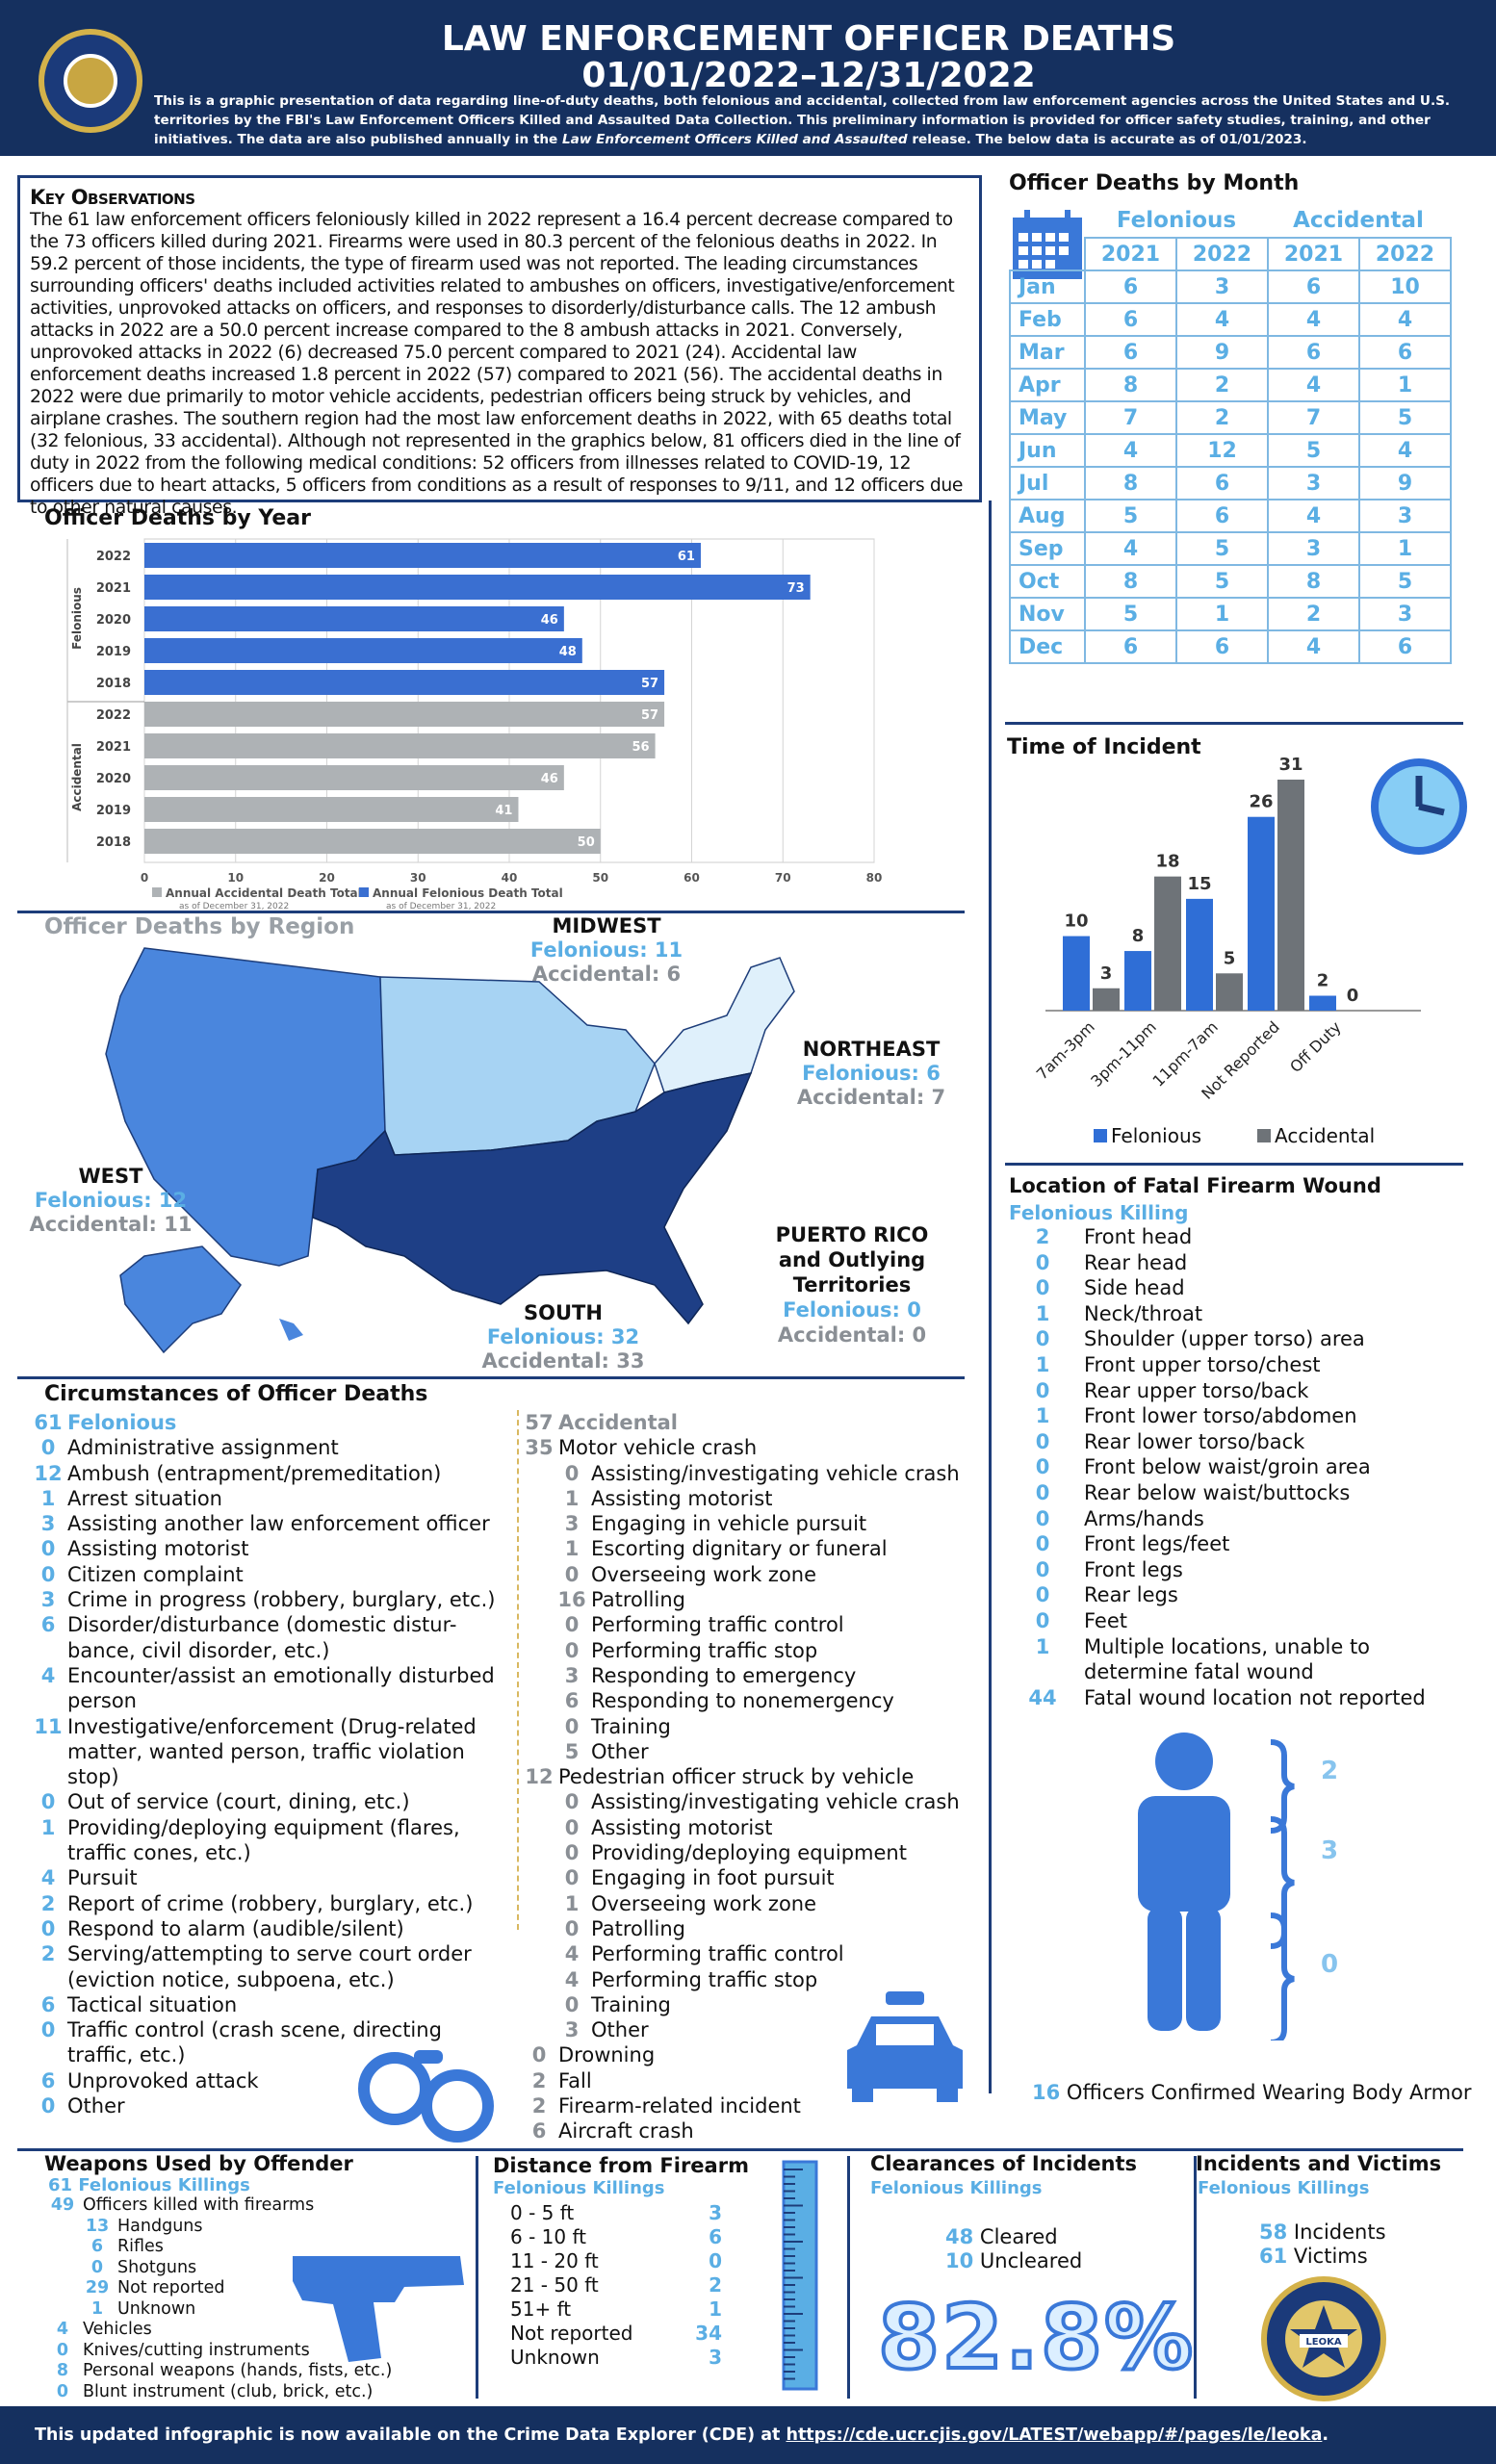 This screenshot has width=1496, height=2464. I want to click on item-label: Responding to nonemergency, so click(743, 1701).